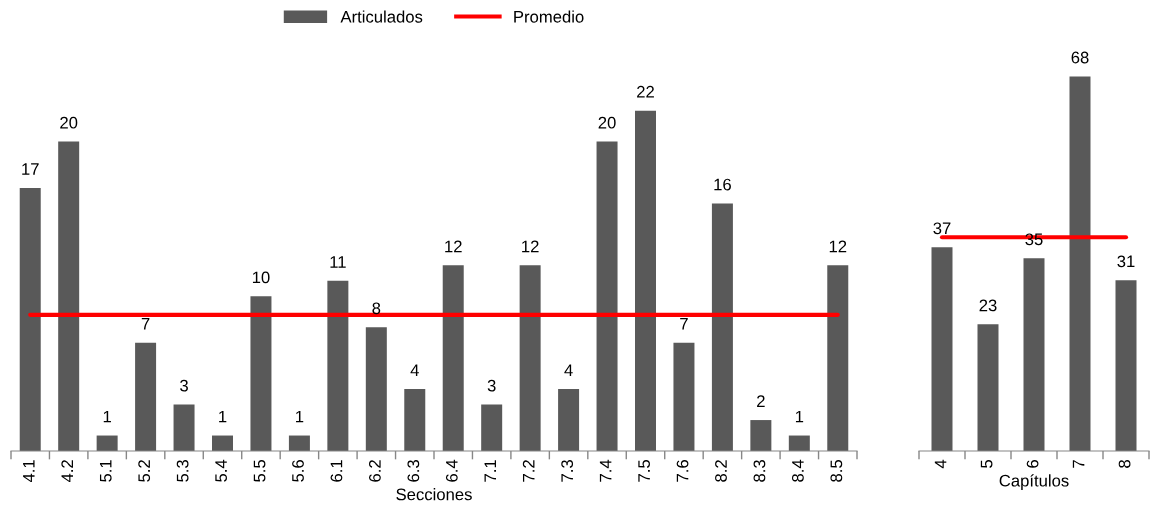 Image resolution: width=1151 pixels, height=524 pixels. I want to click on x-tick-label: 5.5, so click(259, 471).